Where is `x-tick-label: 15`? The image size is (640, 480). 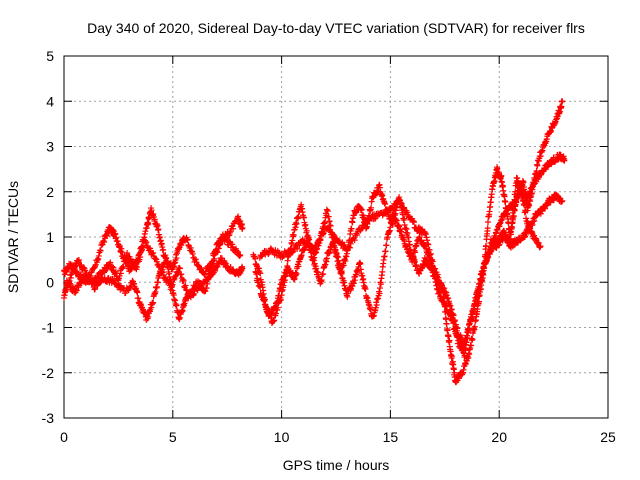
x-tick-label: 15 is located at coordinates (391, 437).